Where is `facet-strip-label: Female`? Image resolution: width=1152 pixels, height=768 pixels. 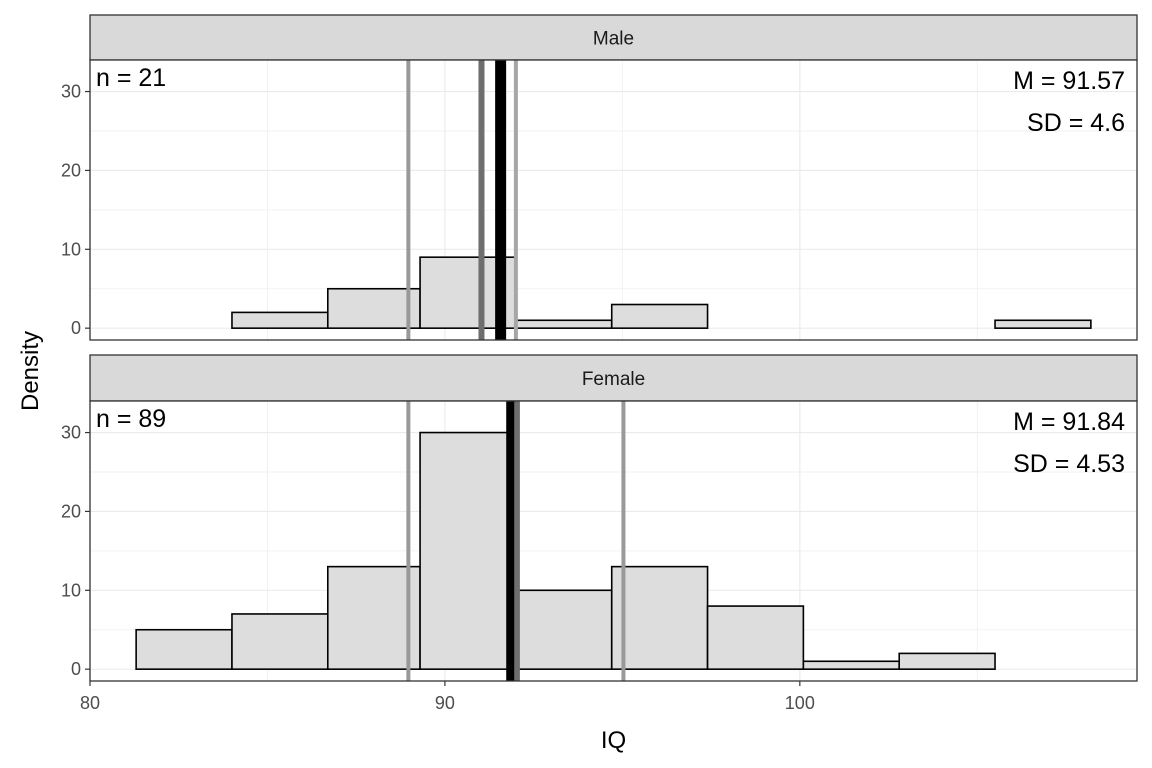
facet-strip-label: Female is located at coordinates (613, 379).